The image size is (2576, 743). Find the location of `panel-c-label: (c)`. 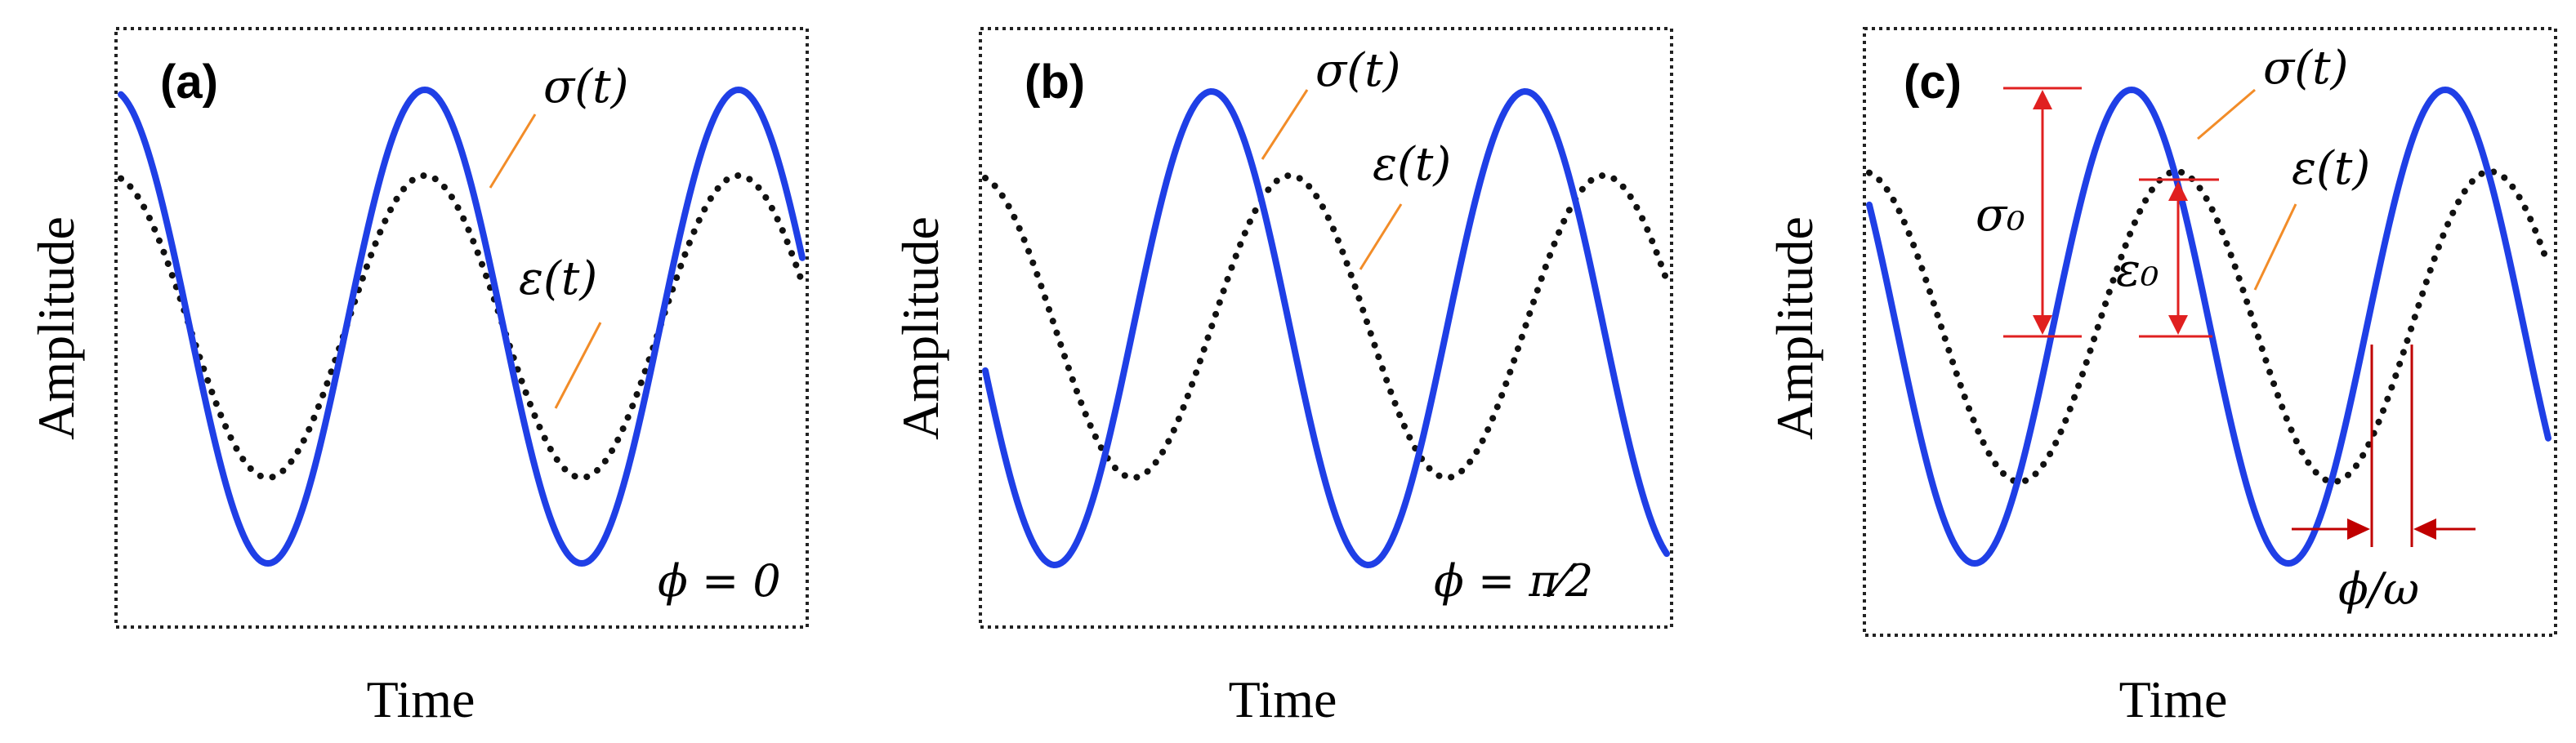

panel-c-label: (c) is located at coordinates (1933, 83).